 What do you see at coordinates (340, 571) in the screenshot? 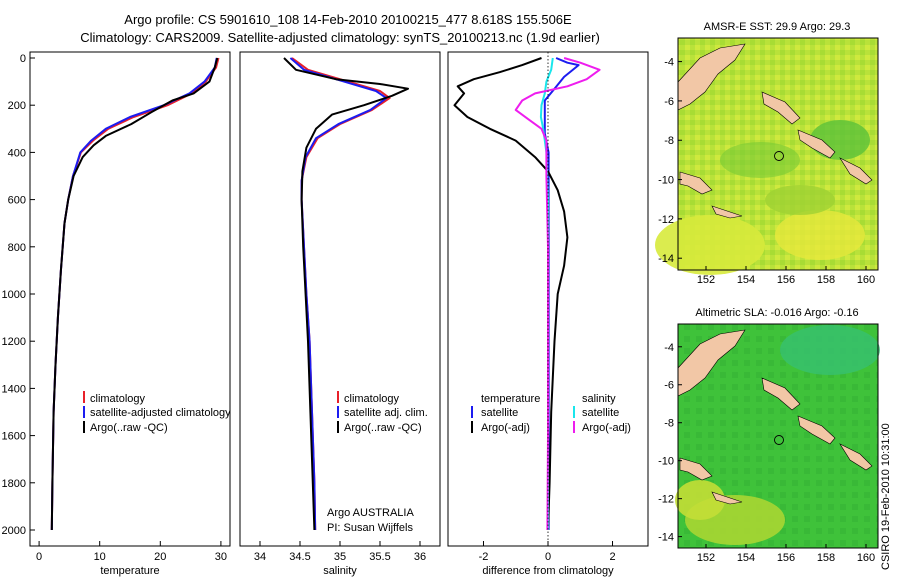
I see `salinity-xlabel: salinity` at bounding box center [340, 571].